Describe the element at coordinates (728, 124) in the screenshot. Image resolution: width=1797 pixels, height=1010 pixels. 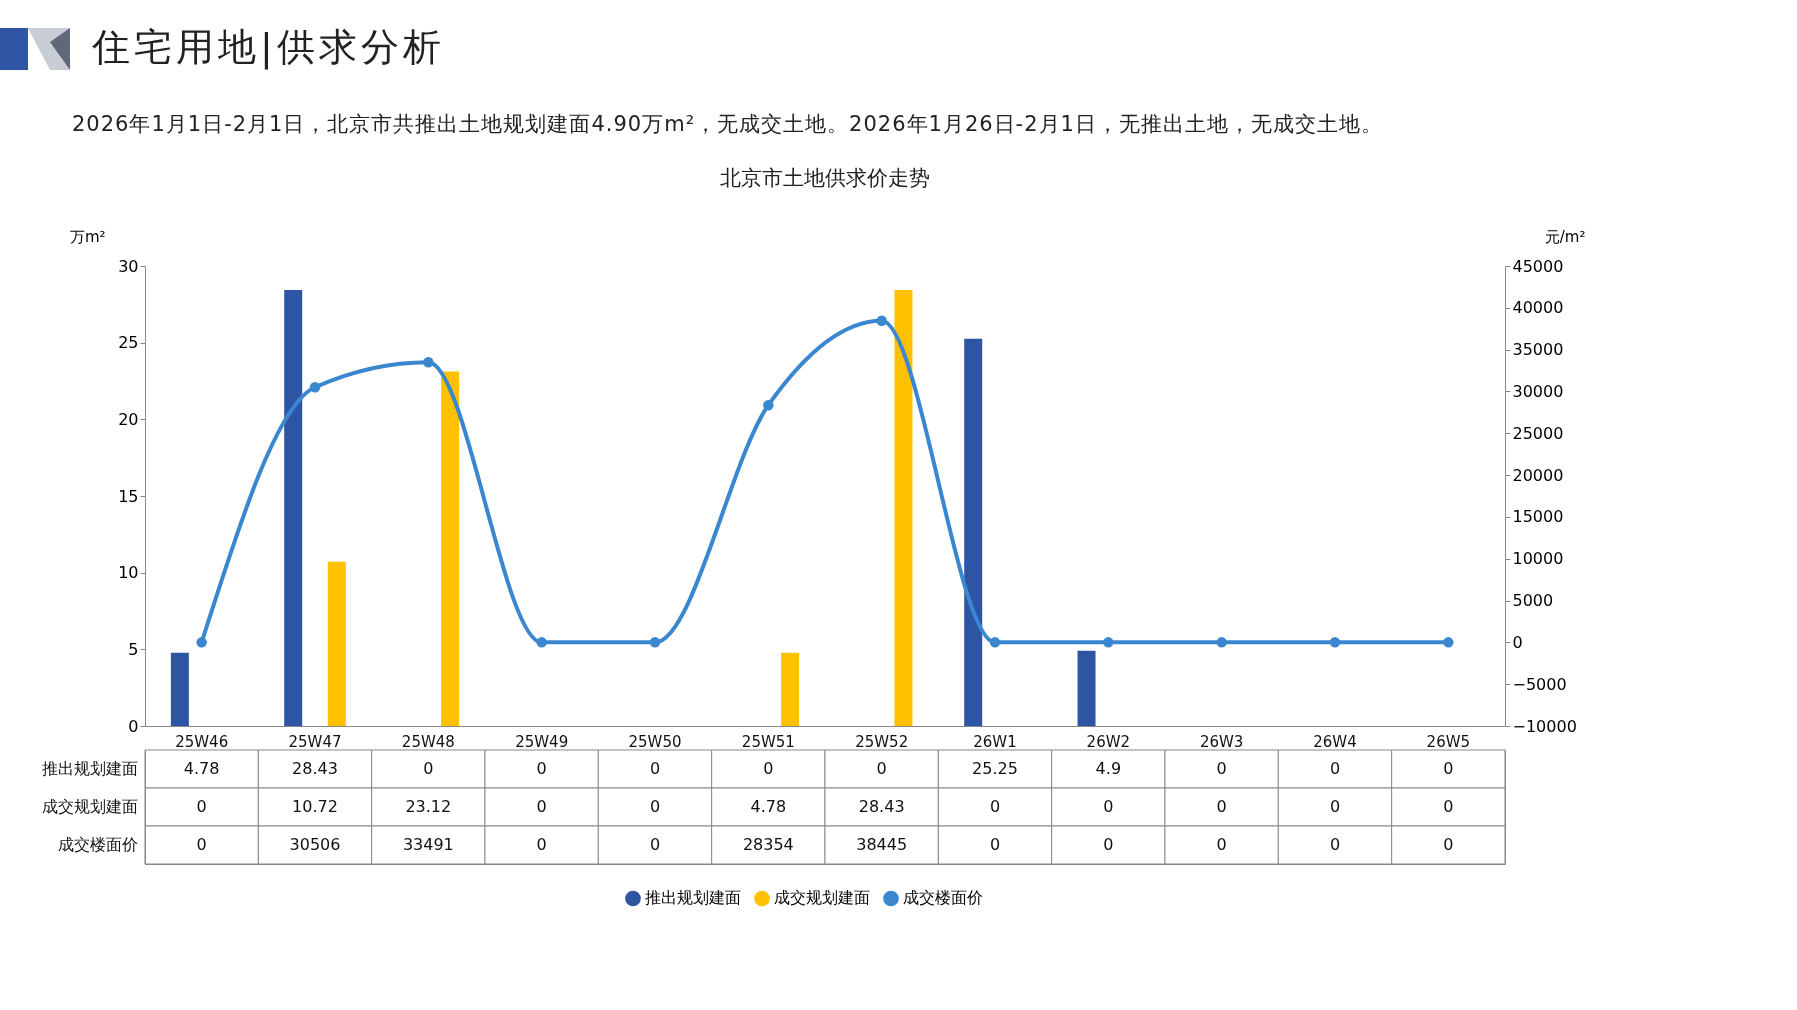
I see `chart-subtitle: 2026年1月1日-2月1日，北京市共推出土地规划建面4.90万m²，无成交土地。2026年1月26日-2月1日，无推出土地，无成交土地。` at that location.